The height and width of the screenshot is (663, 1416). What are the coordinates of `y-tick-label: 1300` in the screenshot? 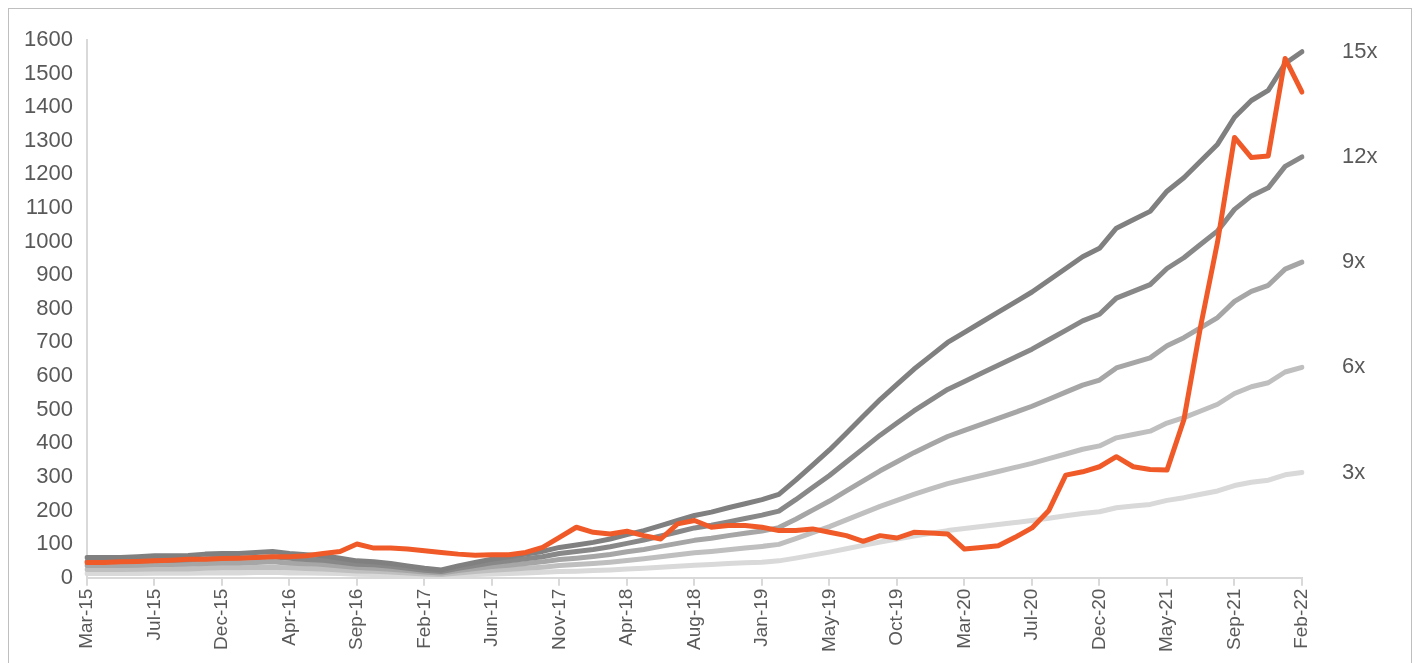 It's located at (48, 139).